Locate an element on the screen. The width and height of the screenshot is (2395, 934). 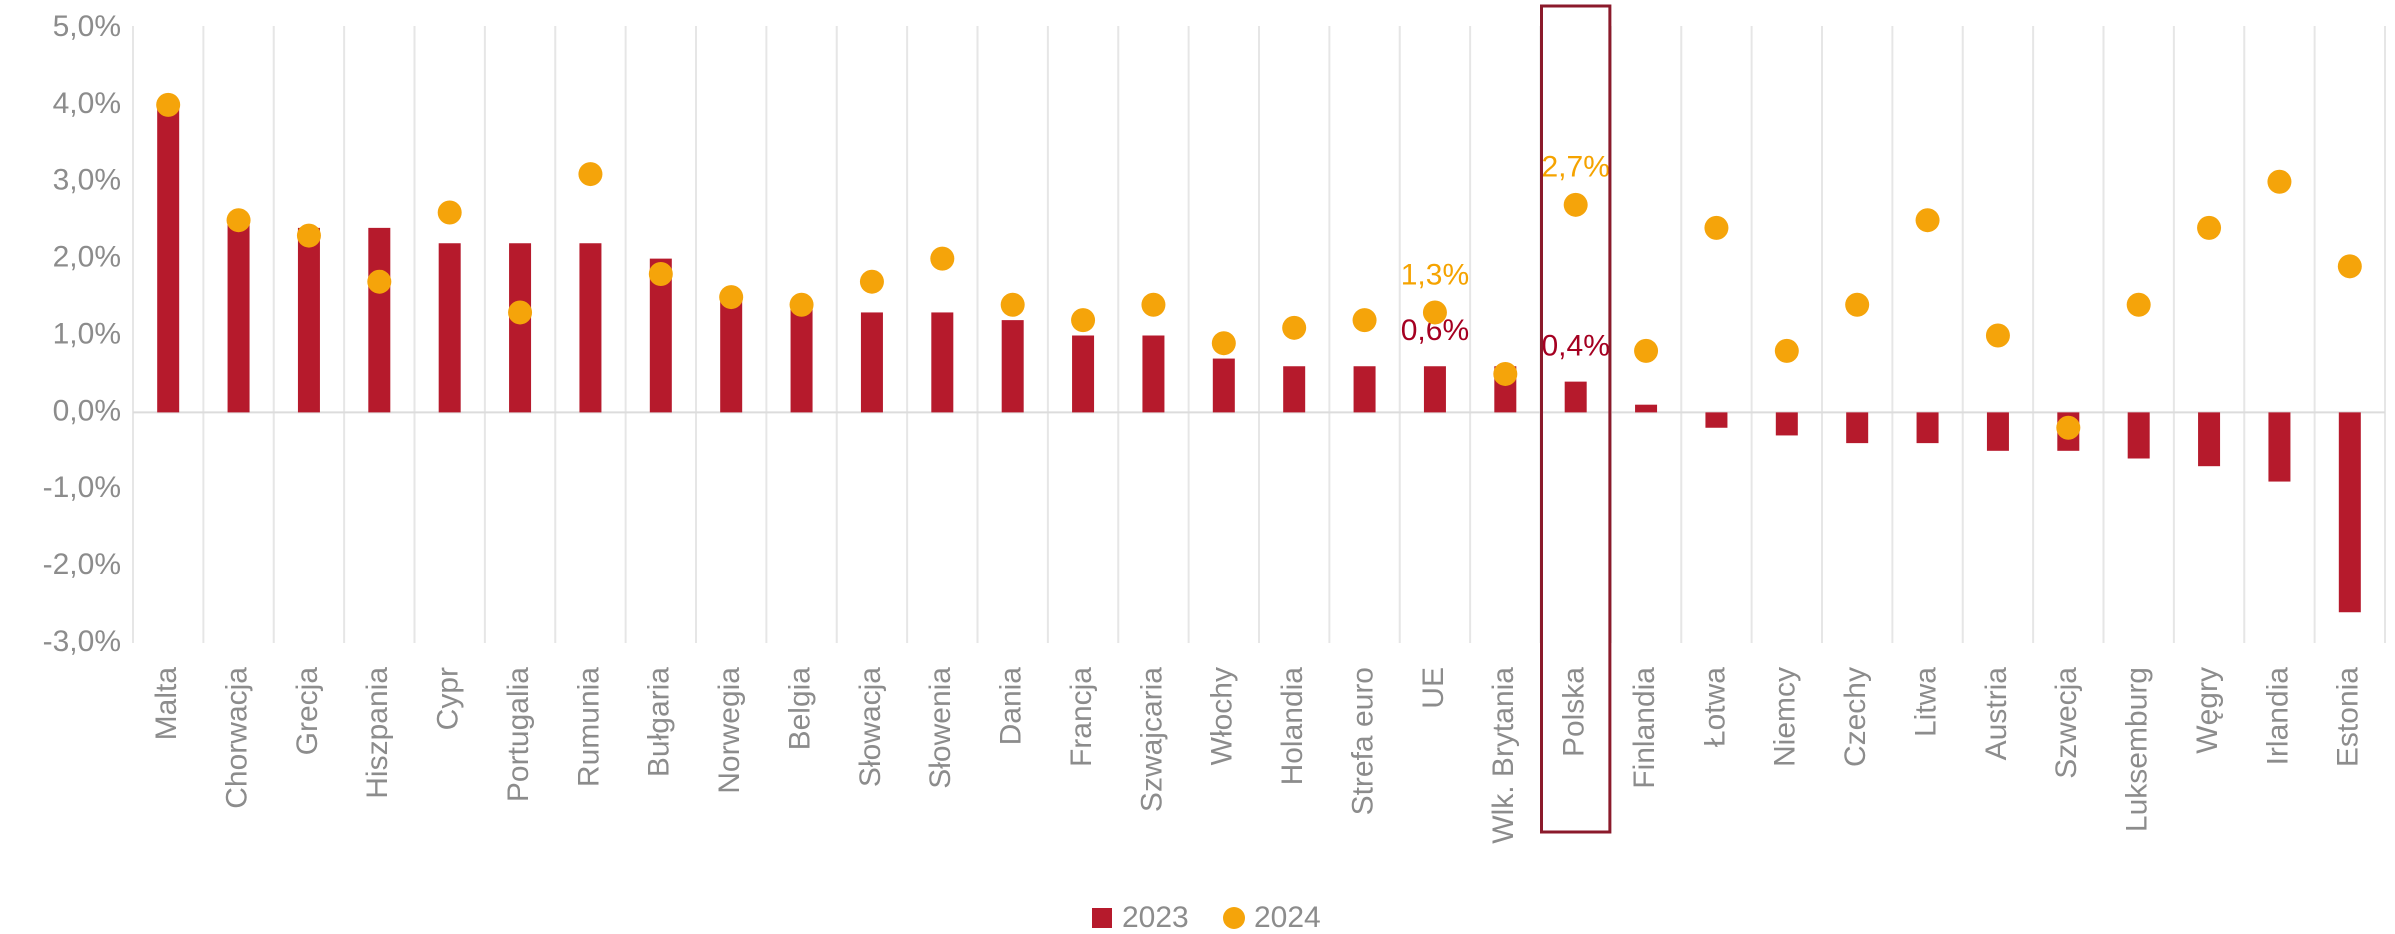
x-tick-label: Portugalia is located at coordinates (518, 734).